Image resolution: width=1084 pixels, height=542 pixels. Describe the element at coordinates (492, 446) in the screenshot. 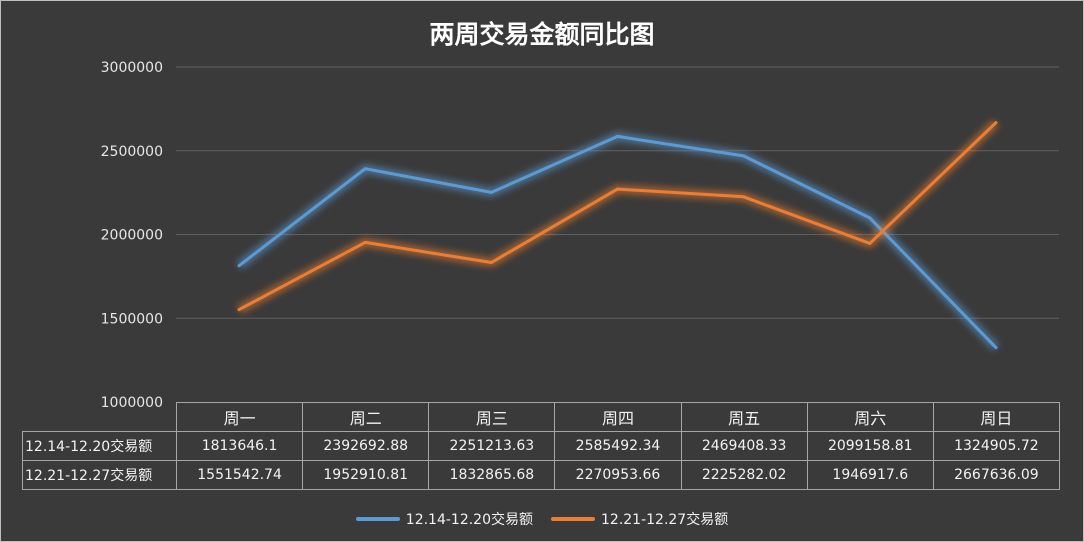

I see `data-label: 2251213.63` at that location.